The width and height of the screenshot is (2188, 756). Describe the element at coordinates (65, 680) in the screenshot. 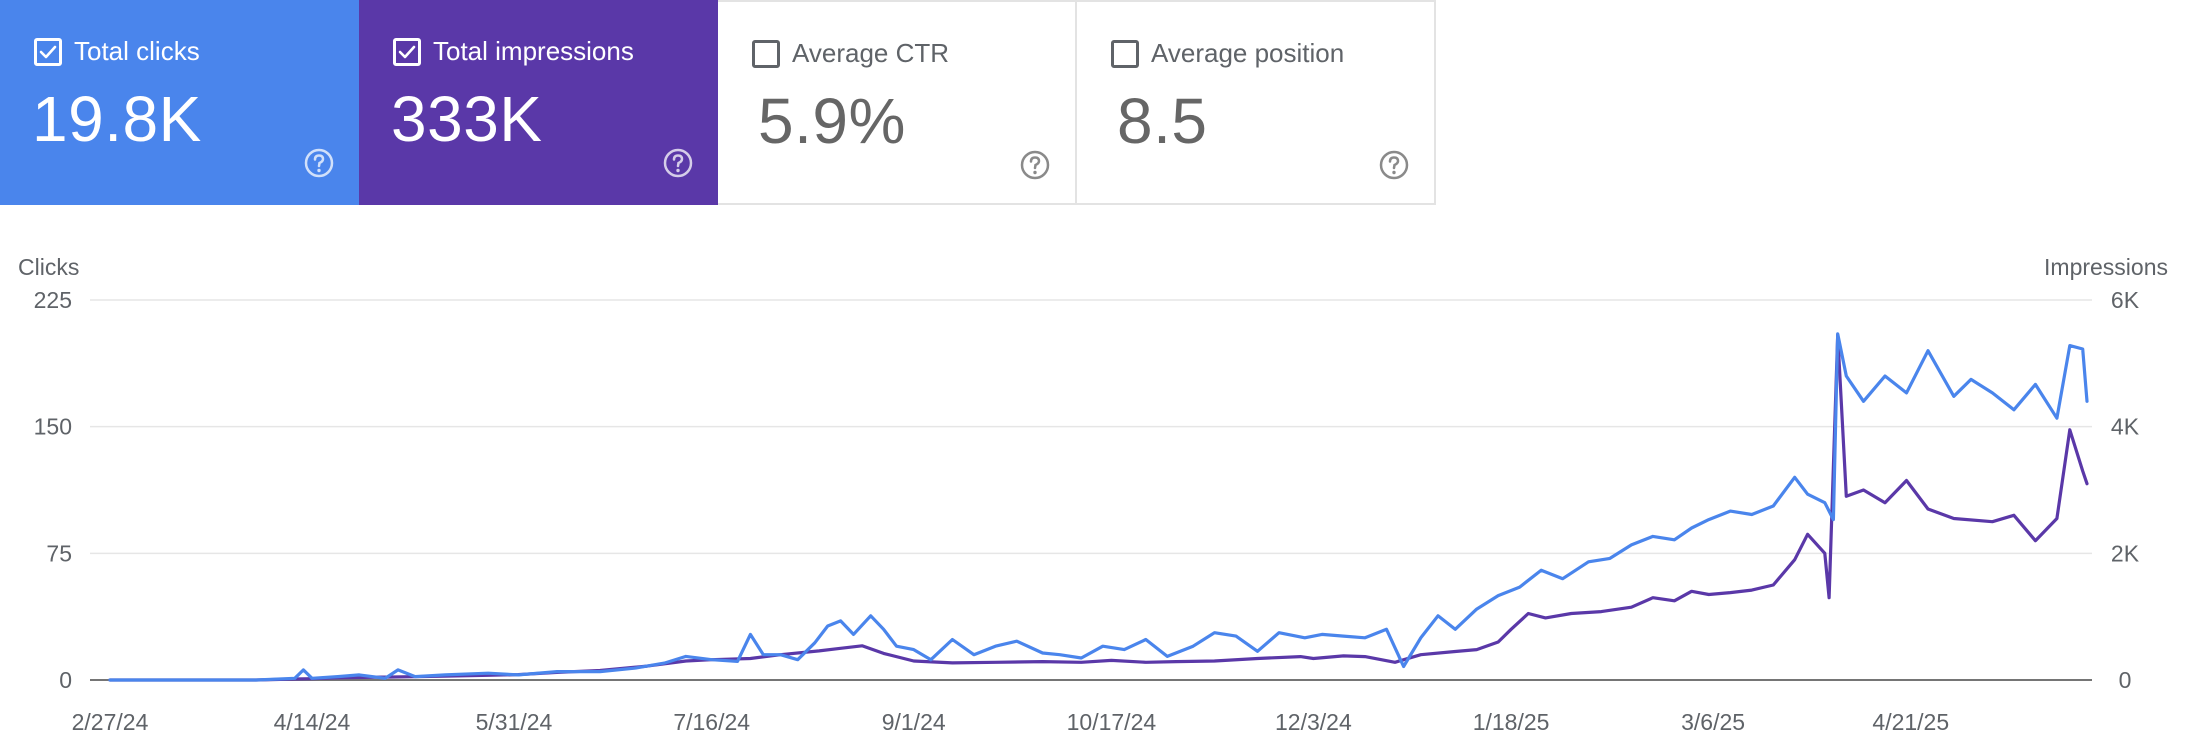

I see `y-left-tick-label: 0` at that location.